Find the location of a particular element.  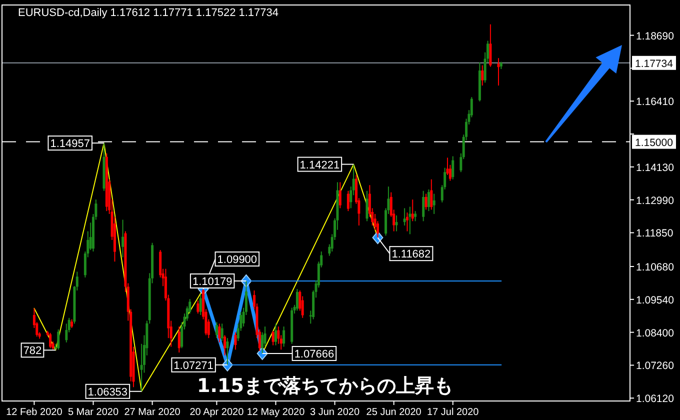

y-tick-label: 1.18690 is located at coordinates (655, 36).